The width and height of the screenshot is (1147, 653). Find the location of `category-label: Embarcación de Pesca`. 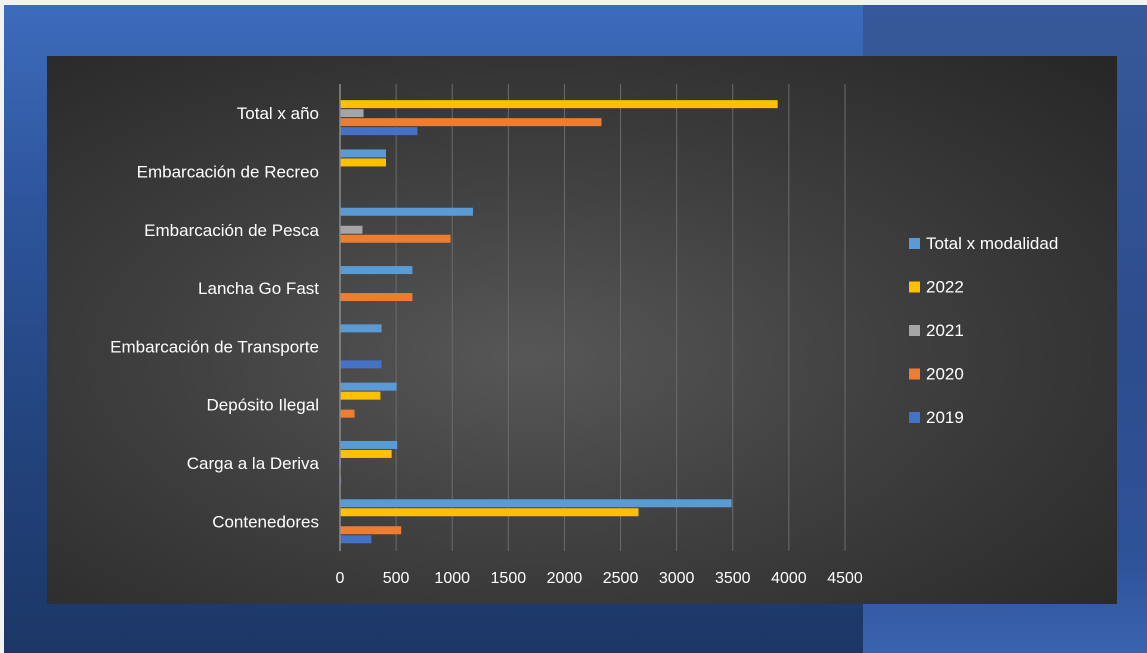

category-label: Embarcación de Pesca is located at coordinates (231, 230).